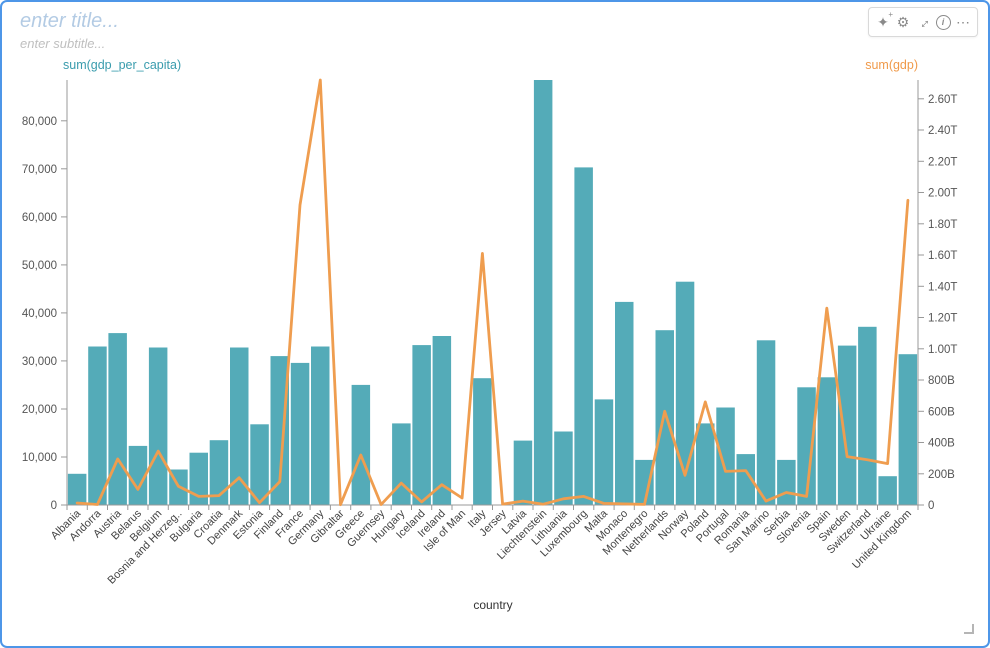  I want to click on magic-wand-icon: ✦, so click(883, 22).